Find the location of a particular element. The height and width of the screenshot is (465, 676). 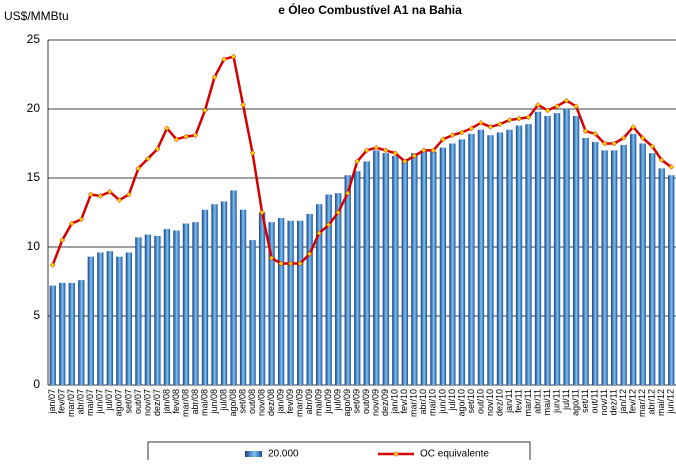

legend-box is located at coordinates (339, 453).